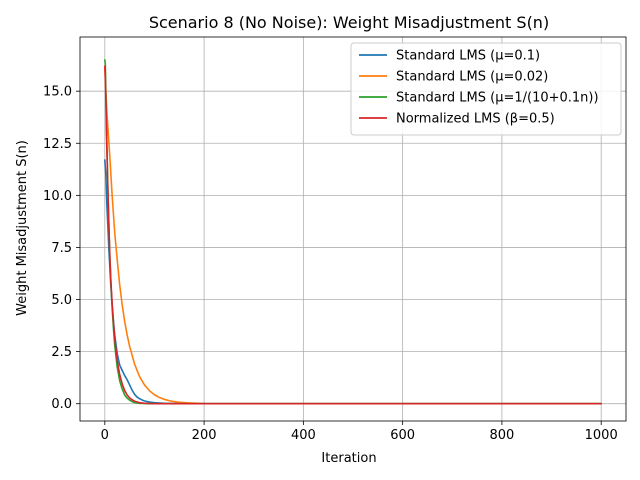 The width and height of the screenshot is (640, 480). I want to click on legend-label: Standard LMS (μ=0.1), so click(468, 56).